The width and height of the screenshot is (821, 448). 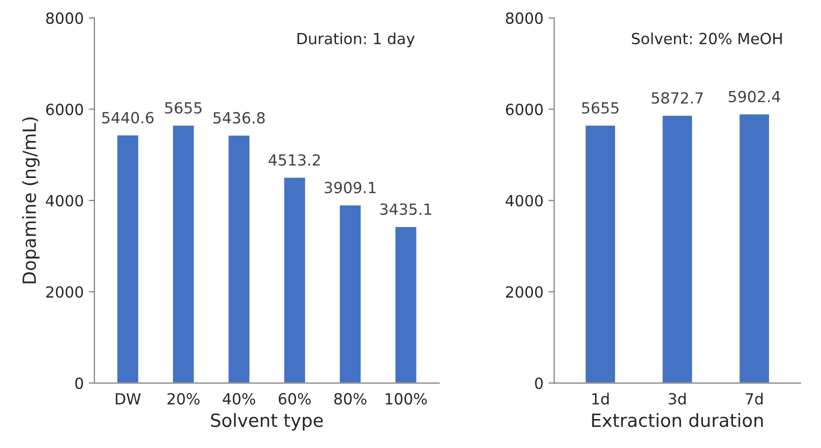 What do you see at coordinates (356, 40) in the screenshot?
I see `annotation: Duration: 1 day` at bounding box center [356, 40].